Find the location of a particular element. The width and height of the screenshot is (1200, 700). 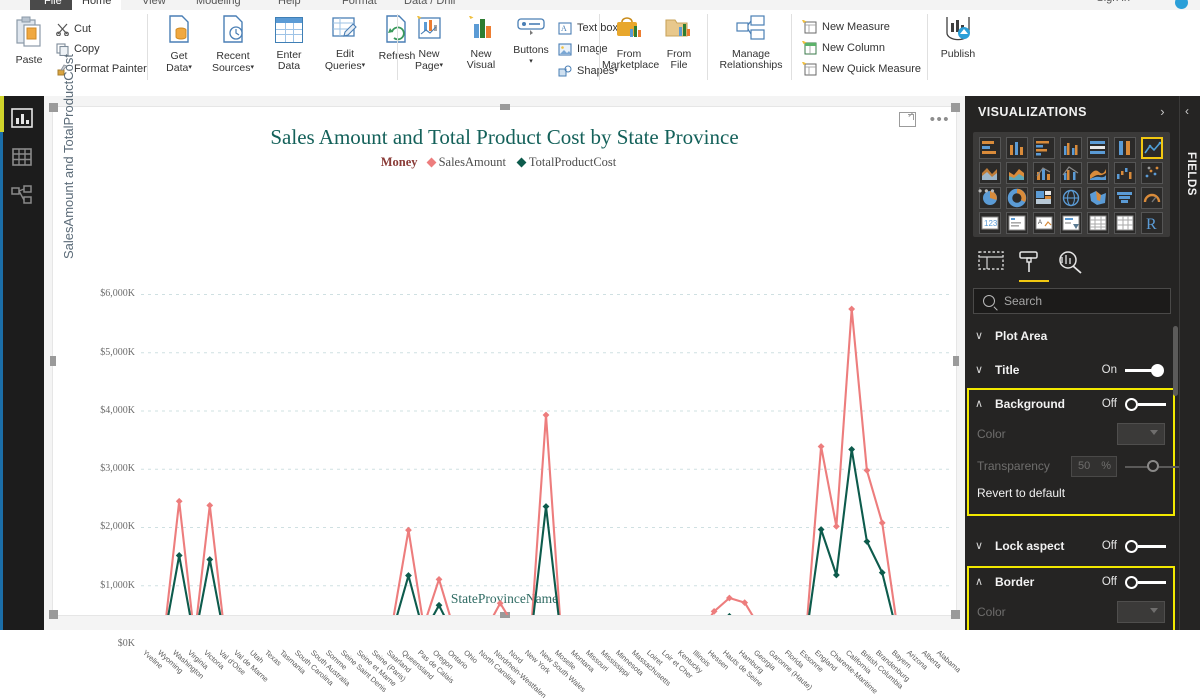

resize-handle-bottom-middle is located at coordinates (504, 615).